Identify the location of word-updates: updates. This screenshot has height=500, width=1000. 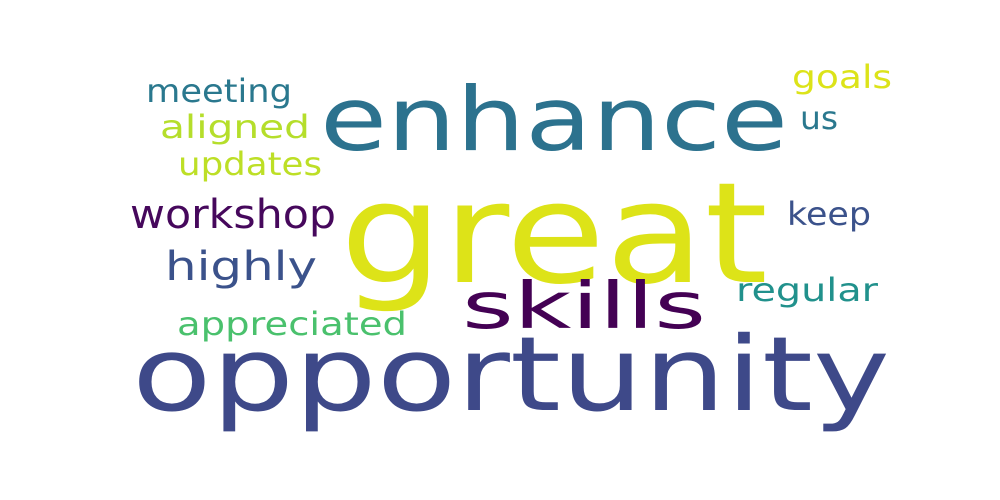
(250, 164).